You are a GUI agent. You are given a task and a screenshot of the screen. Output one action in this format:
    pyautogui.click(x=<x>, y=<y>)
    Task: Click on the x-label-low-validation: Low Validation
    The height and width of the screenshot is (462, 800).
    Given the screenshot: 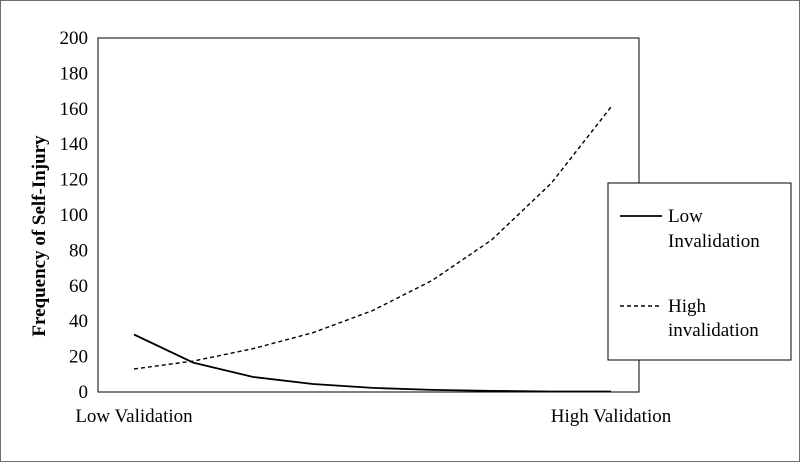 What is the action you would take?
    pyautogui.click(x=134, y=416)
    